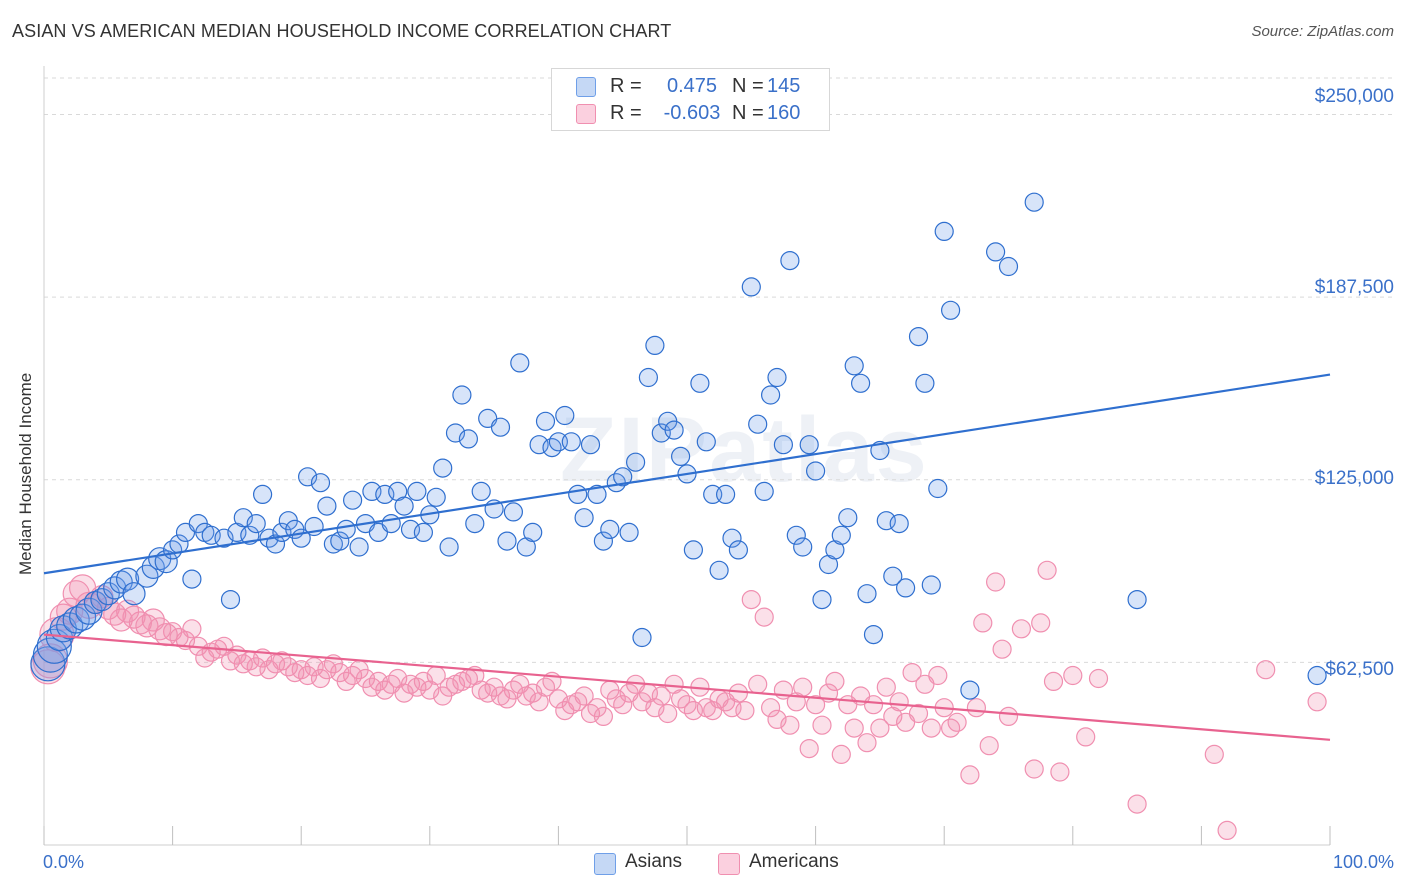 This screenshot has width=1406, height=892. What do you see at coordinates (794, 861) in the screenshot?
I see `americans-legend-label: Americans` at bounding box center [794, 861].